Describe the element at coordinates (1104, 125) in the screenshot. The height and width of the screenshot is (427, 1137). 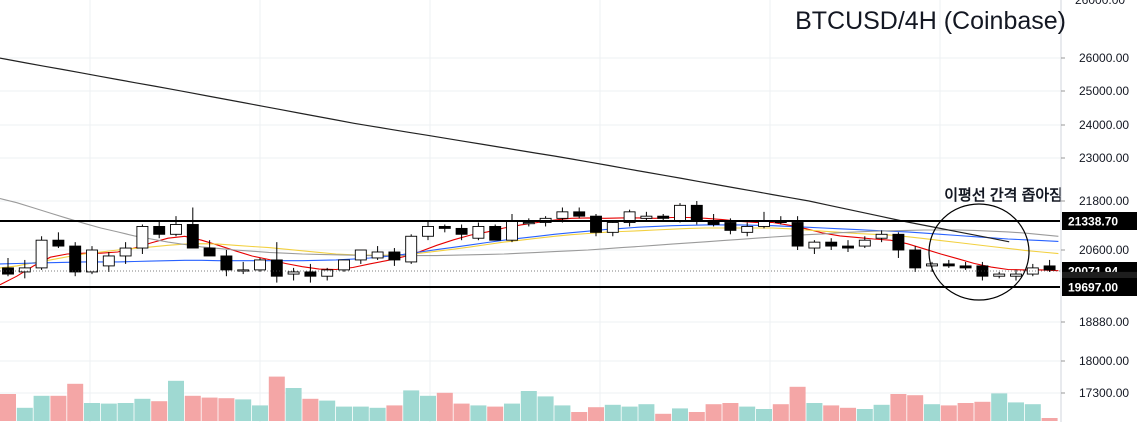
I see `y-tick-label: 24000.00` at that location.